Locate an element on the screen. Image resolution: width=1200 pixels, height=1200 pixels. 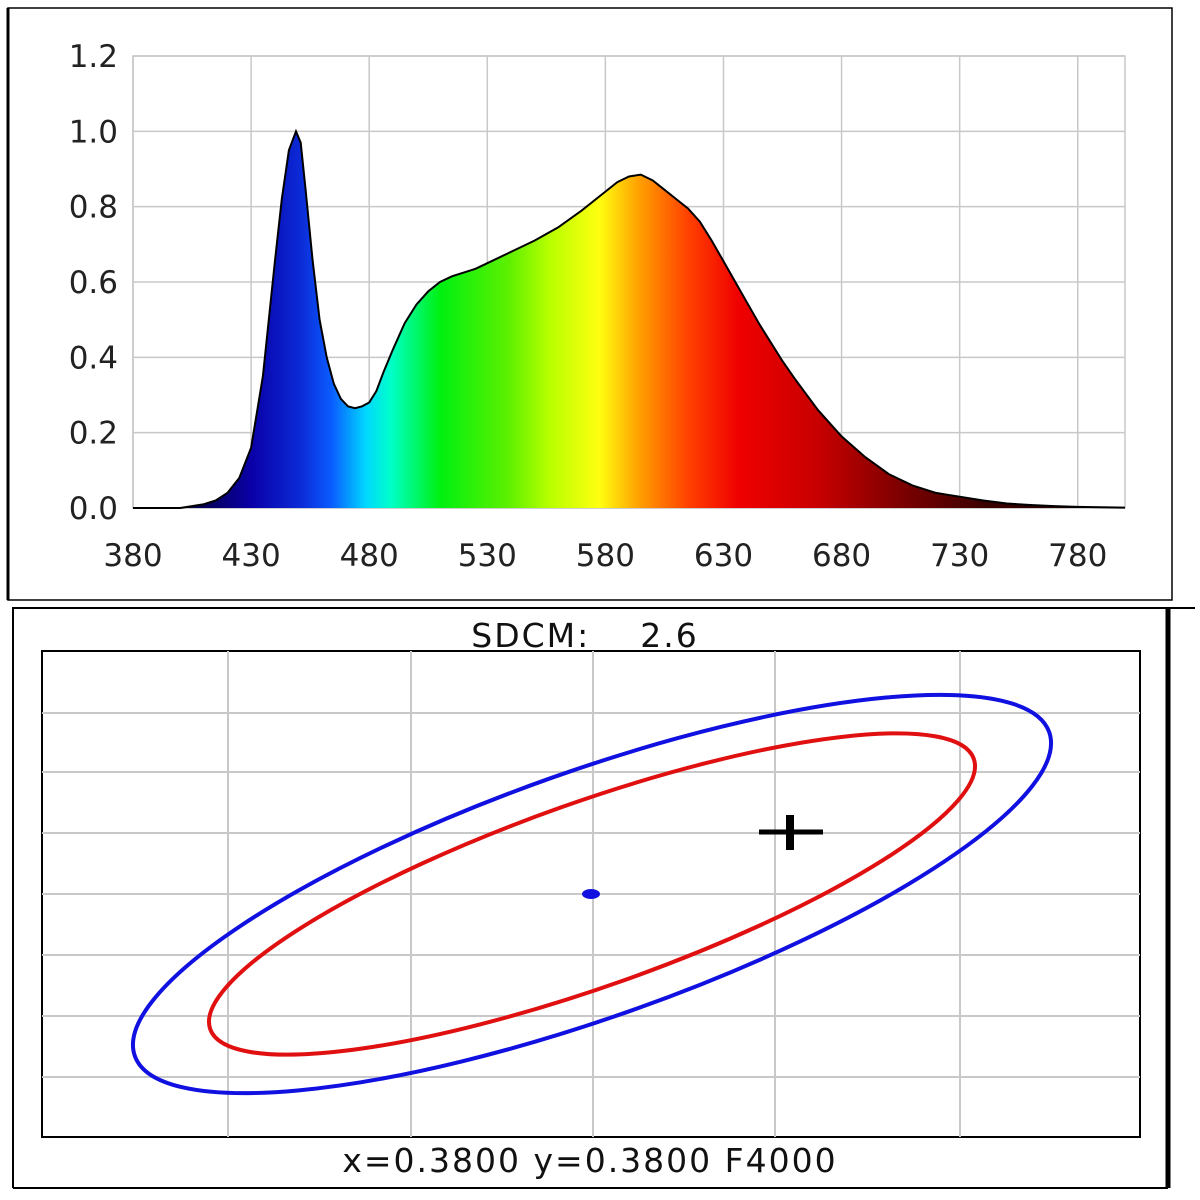
y-tick-label: 0.6 is located at coordinates (93, 283).